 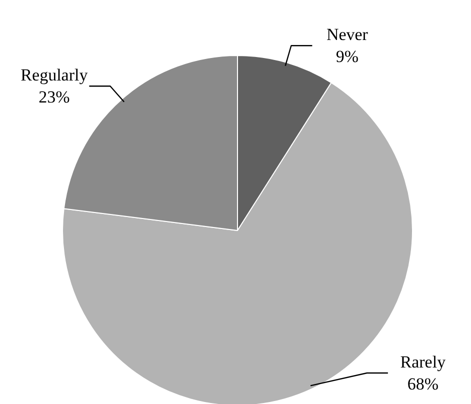 I want to click on slice-label: Rarely, so click(x=423, y=362).